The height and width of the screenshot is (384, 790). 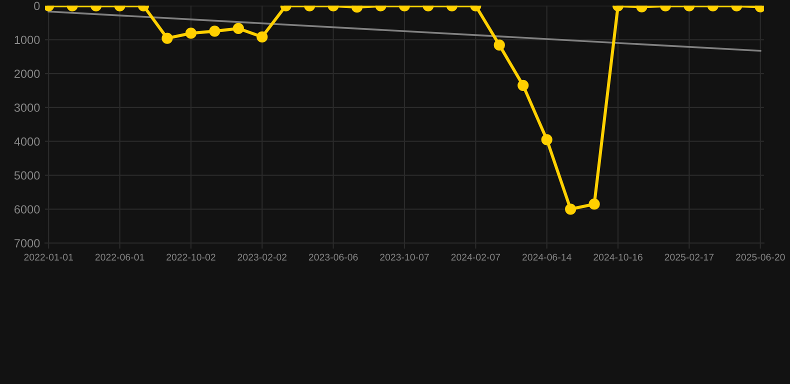 I want to click on y-tick-label: 0, so click(x=37, y=6).